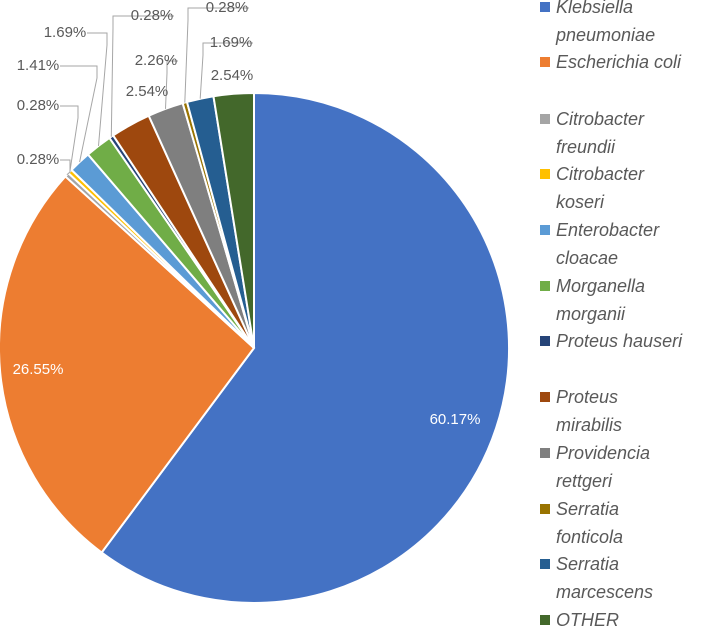  What do you see at coordinates (38, 369) in the screenshot?
I see `data-label-escherichia-coli: 26.55%` at bounding box center [38, 369].